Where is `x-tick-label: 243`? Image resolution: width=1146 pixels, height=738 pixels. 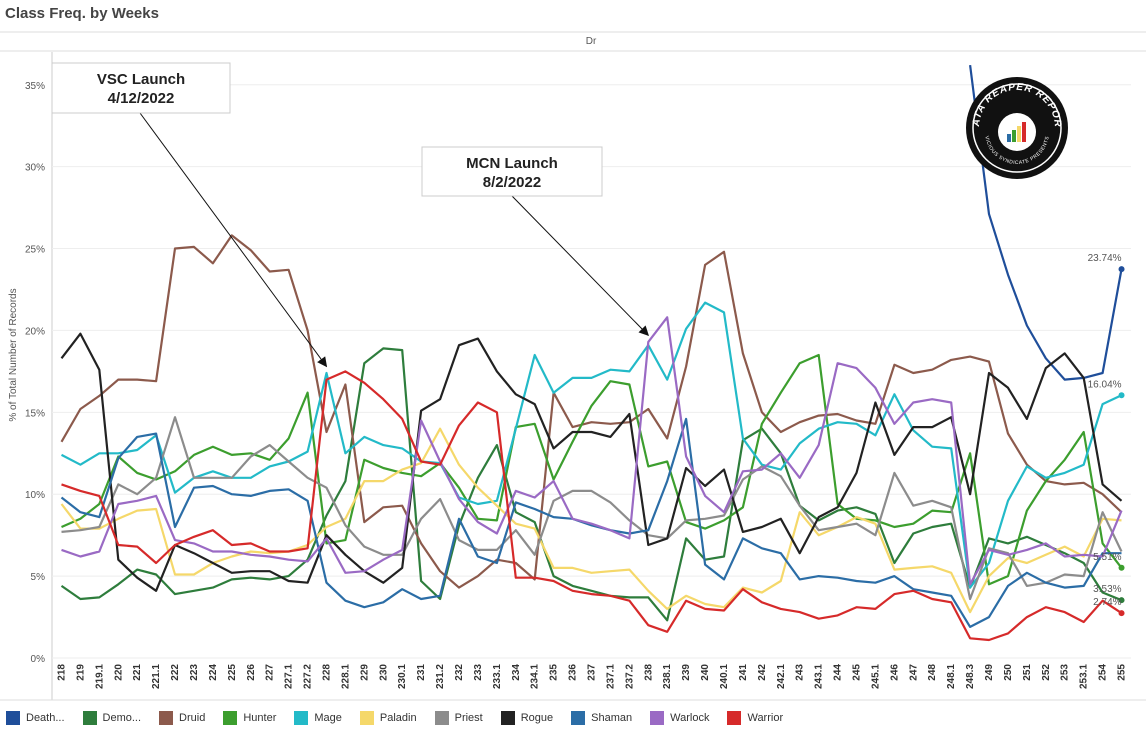 x-tick-label: 243 is located at coordinates (800, 672).